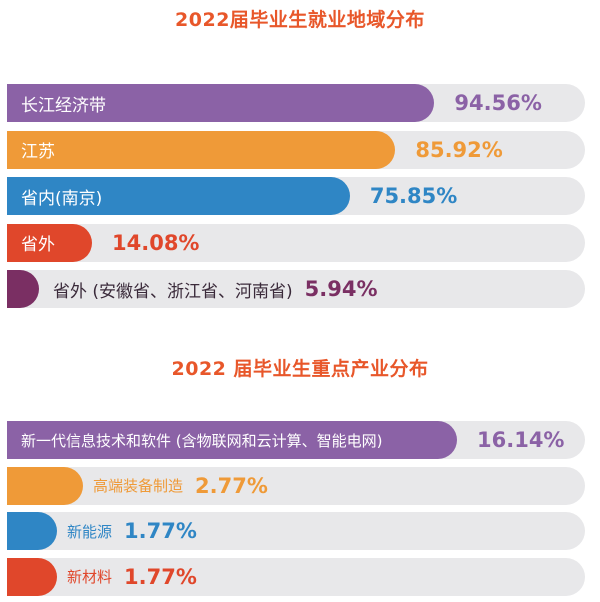 Image resolution: width=600 pixels, height=602 pixels. I want to click on bar-value-label: 75.85%, so click(413, 196).